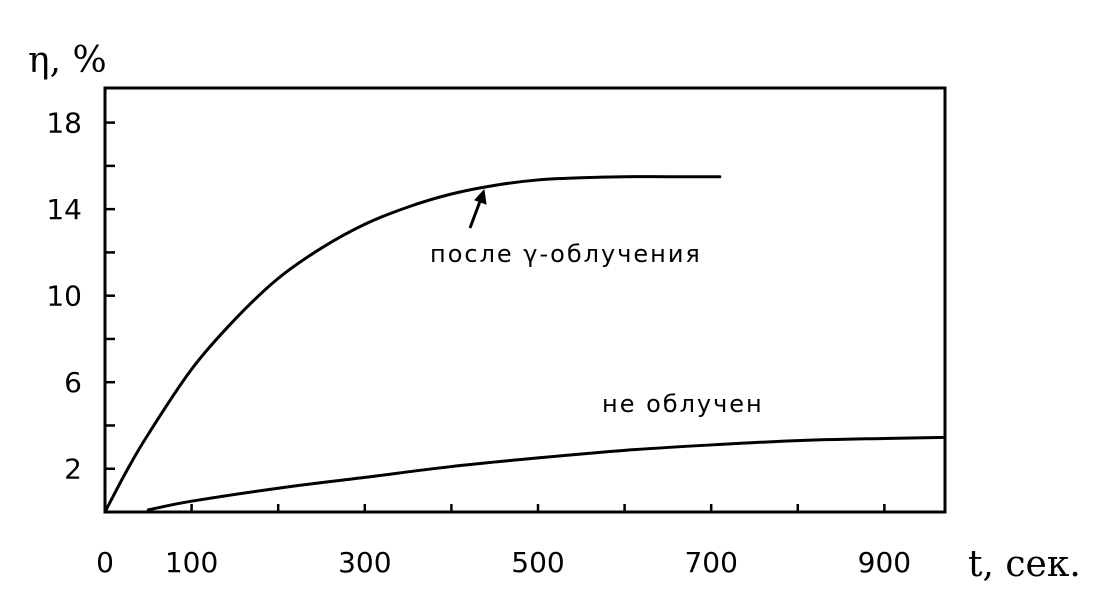 The image size is (1116, 600). I want to click on x-tick-label: 100, so click(191, 562).